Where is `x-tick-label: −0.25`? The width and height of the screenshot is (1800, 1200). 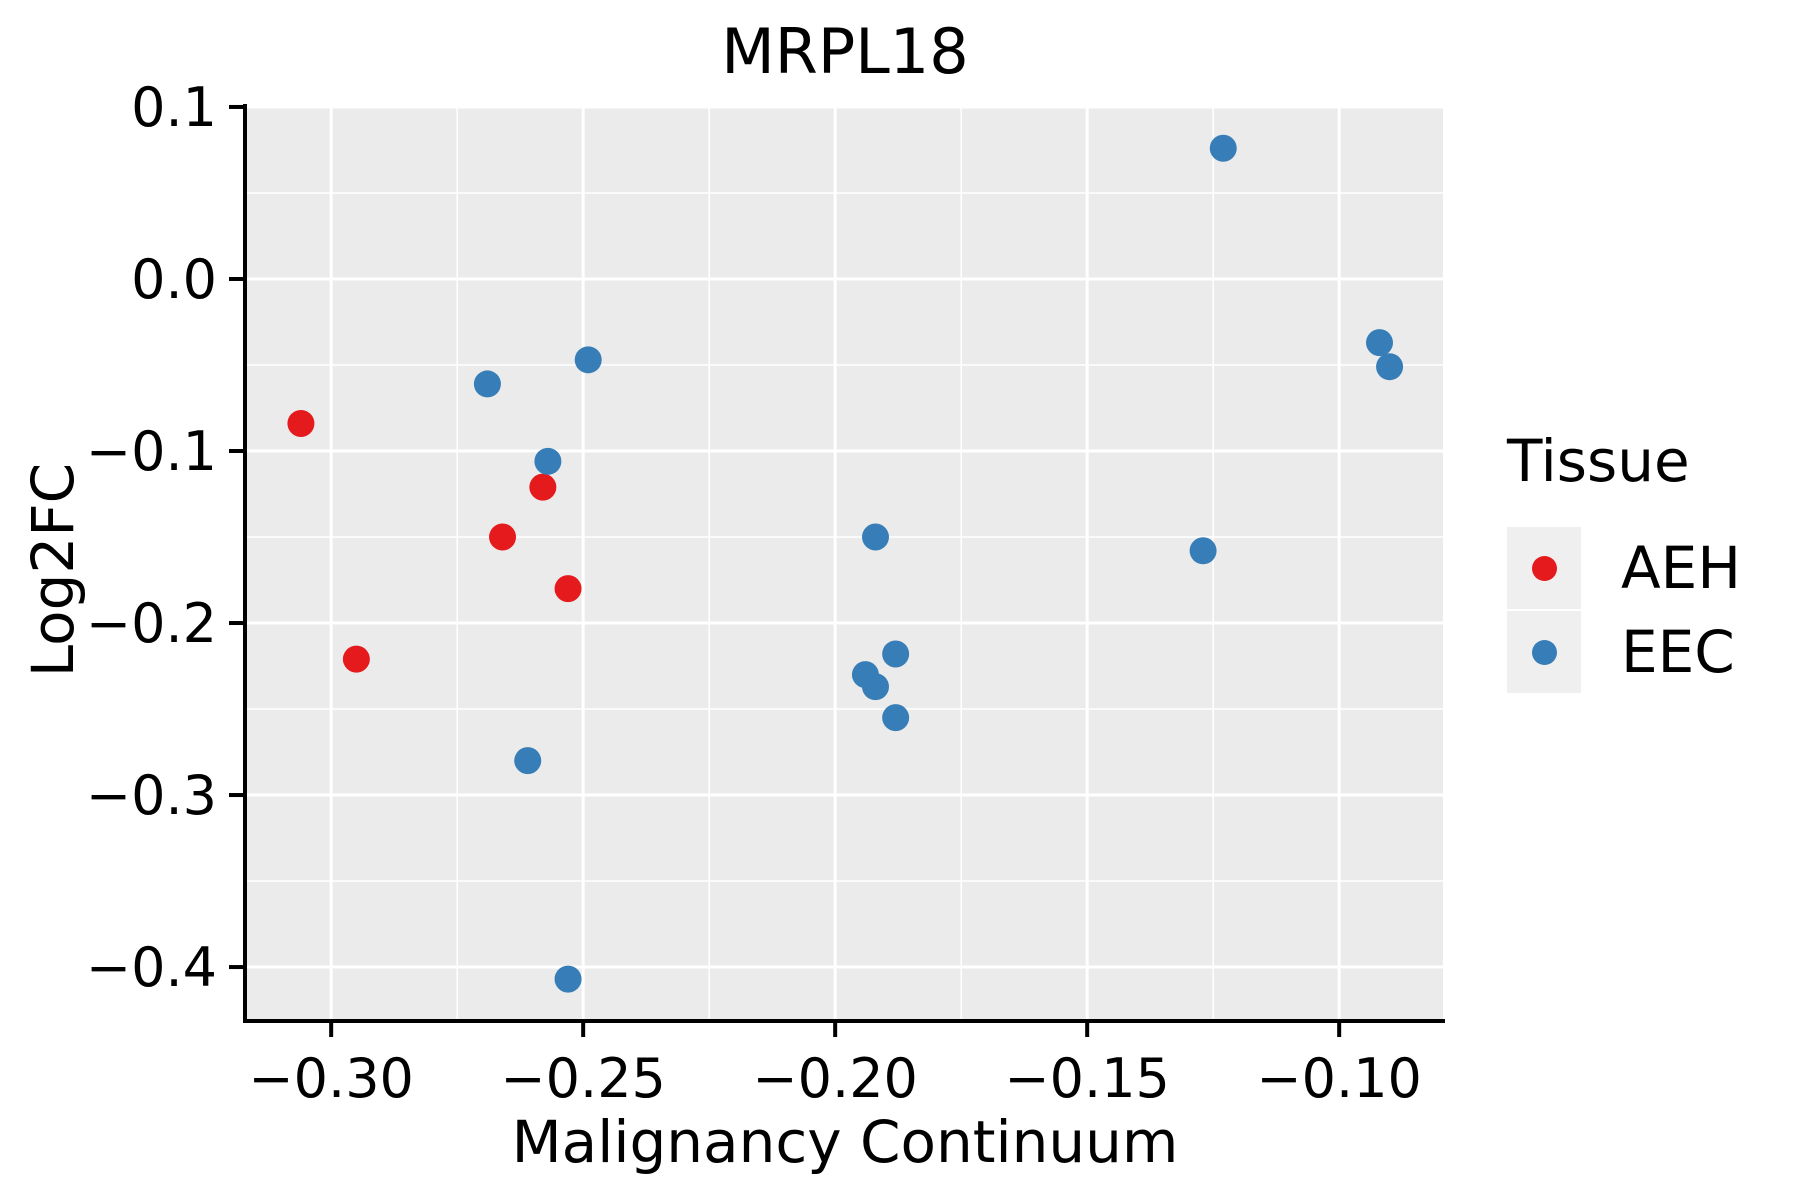 x-tick-label: −0.25 is located at coordinates (582, 1078).